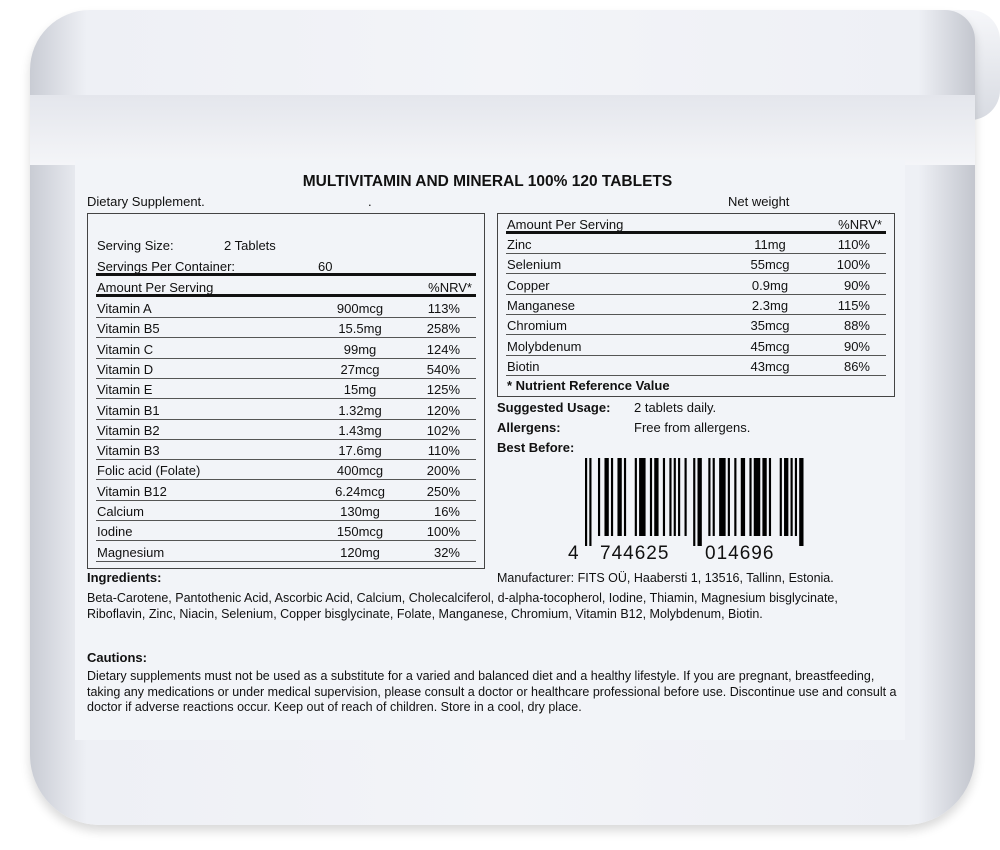 The height and width of the screenshot is (850, 1000). What do you see at coordinates (770, 265) in the screenshot?
I see `nutrient-amount: 55mcg` at bounding box center [770, 265].